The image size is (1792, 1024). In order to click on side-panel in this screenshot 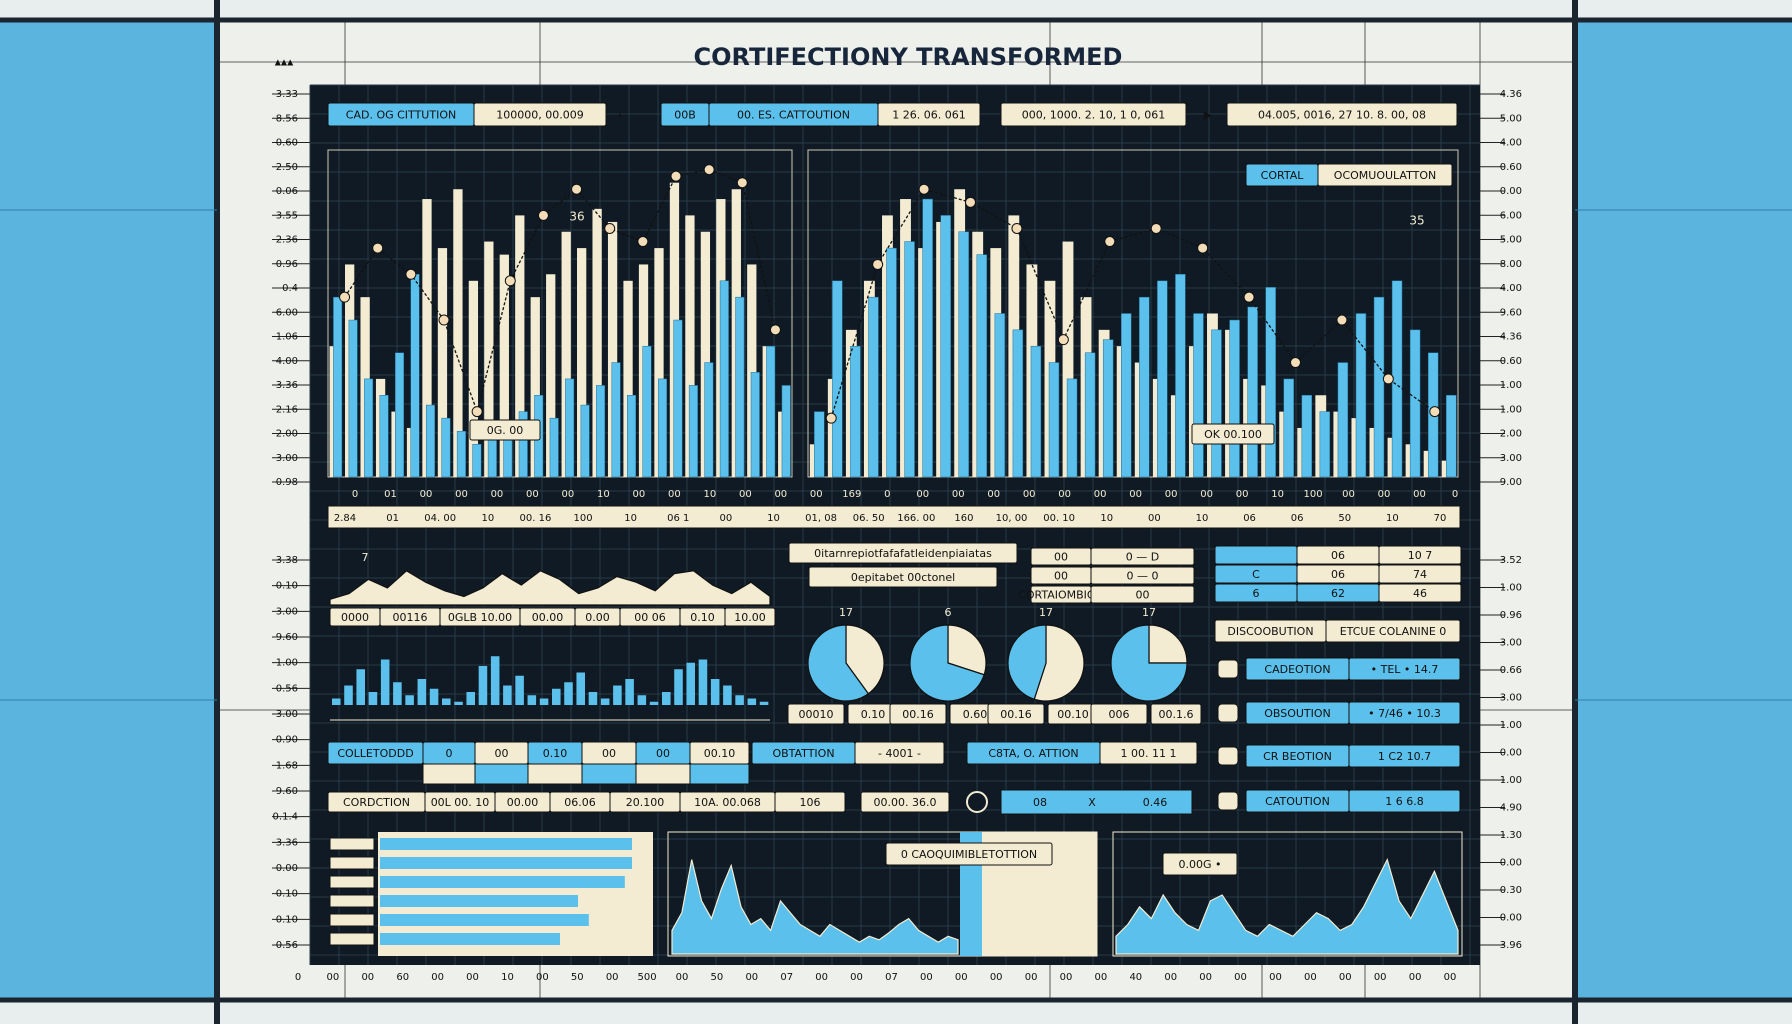, I will do `click(108, 512)`.